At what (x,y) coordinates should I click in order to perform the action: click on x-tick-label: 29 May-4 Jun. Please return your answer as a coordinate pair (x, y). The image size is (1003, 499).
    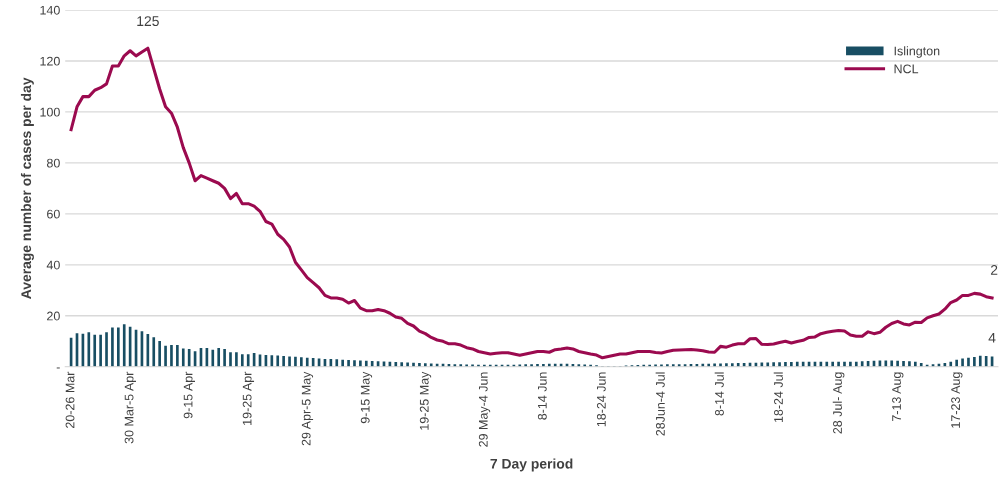
    Looking at the image, I should click on (484, 409).